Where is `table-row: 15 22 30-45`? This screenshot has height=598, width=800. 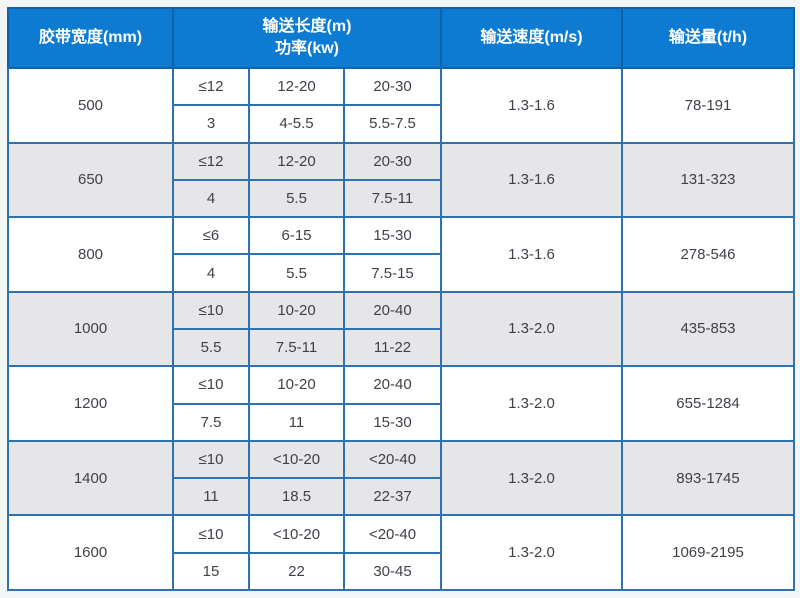
table-row: 15 22 30-45 is located at coordinates (401, 571).